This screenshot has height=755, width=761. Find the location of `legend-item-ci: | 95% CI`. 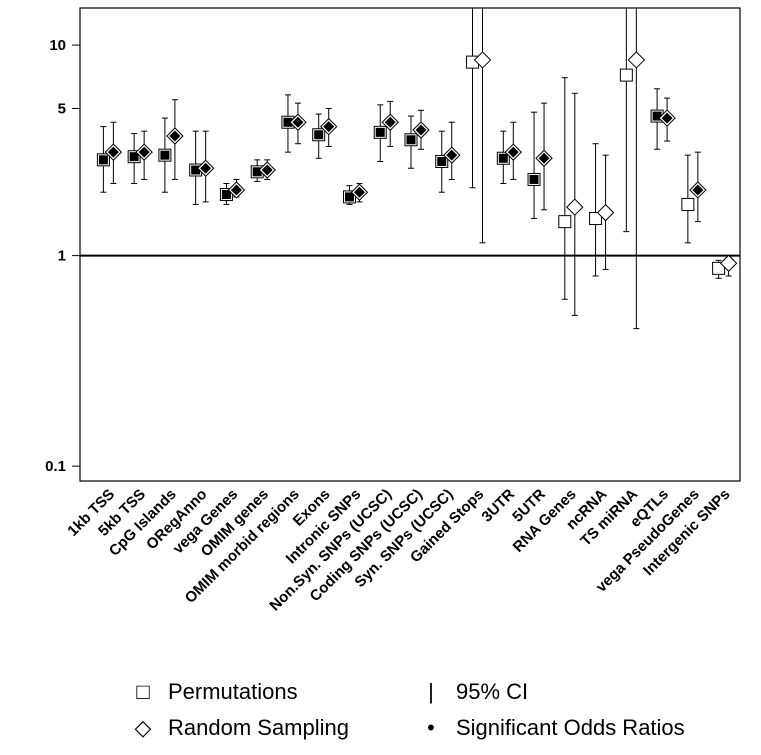

legend-item-ci: | 95% CI is located at coordinates (474, 692).